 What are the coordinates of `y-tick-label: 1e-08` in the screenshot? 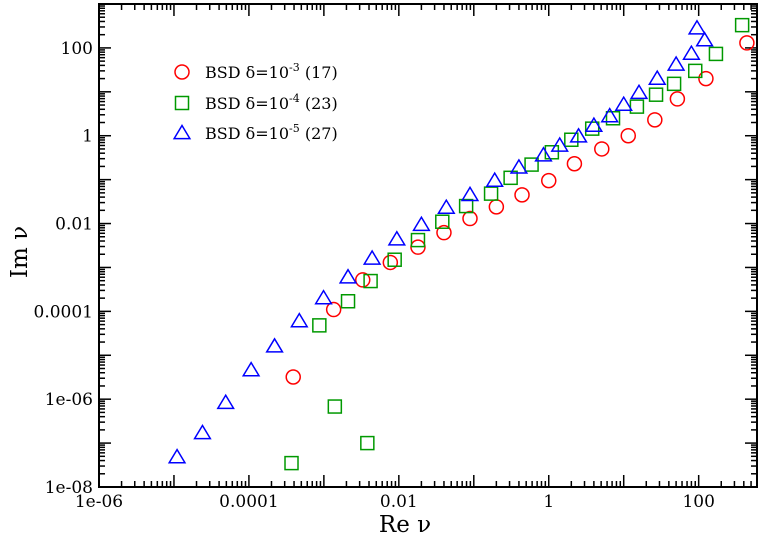 It's located at (69, 488).